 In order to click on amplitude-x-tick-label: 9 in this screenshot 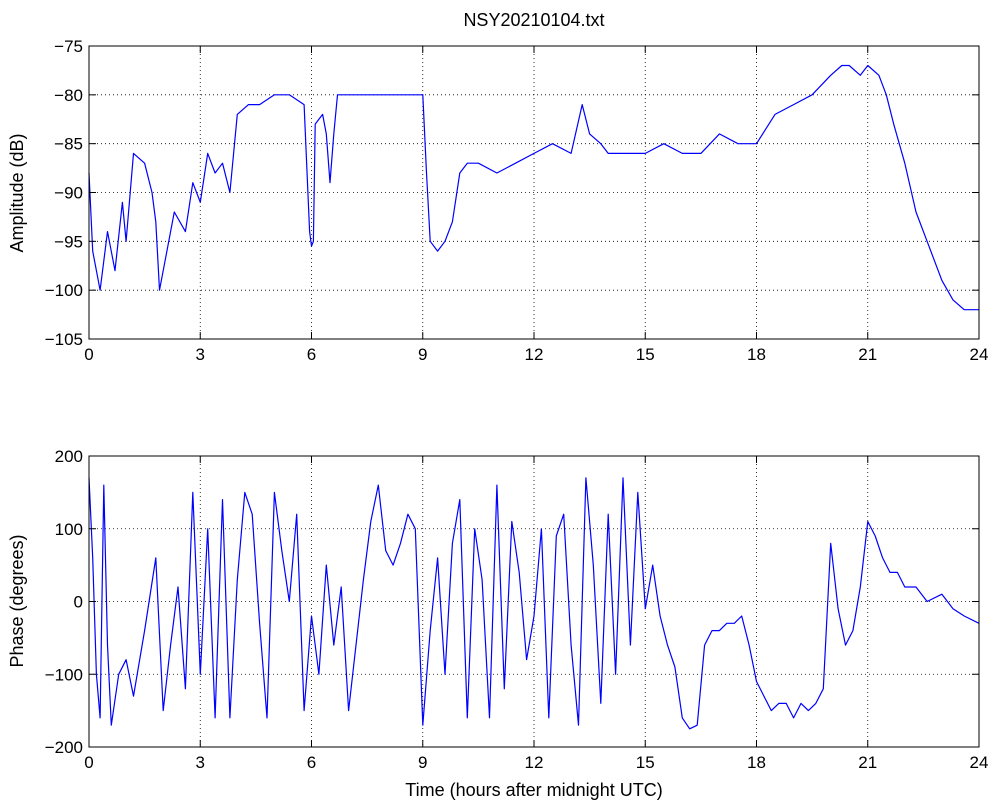, I will do `click(422, 354)`.